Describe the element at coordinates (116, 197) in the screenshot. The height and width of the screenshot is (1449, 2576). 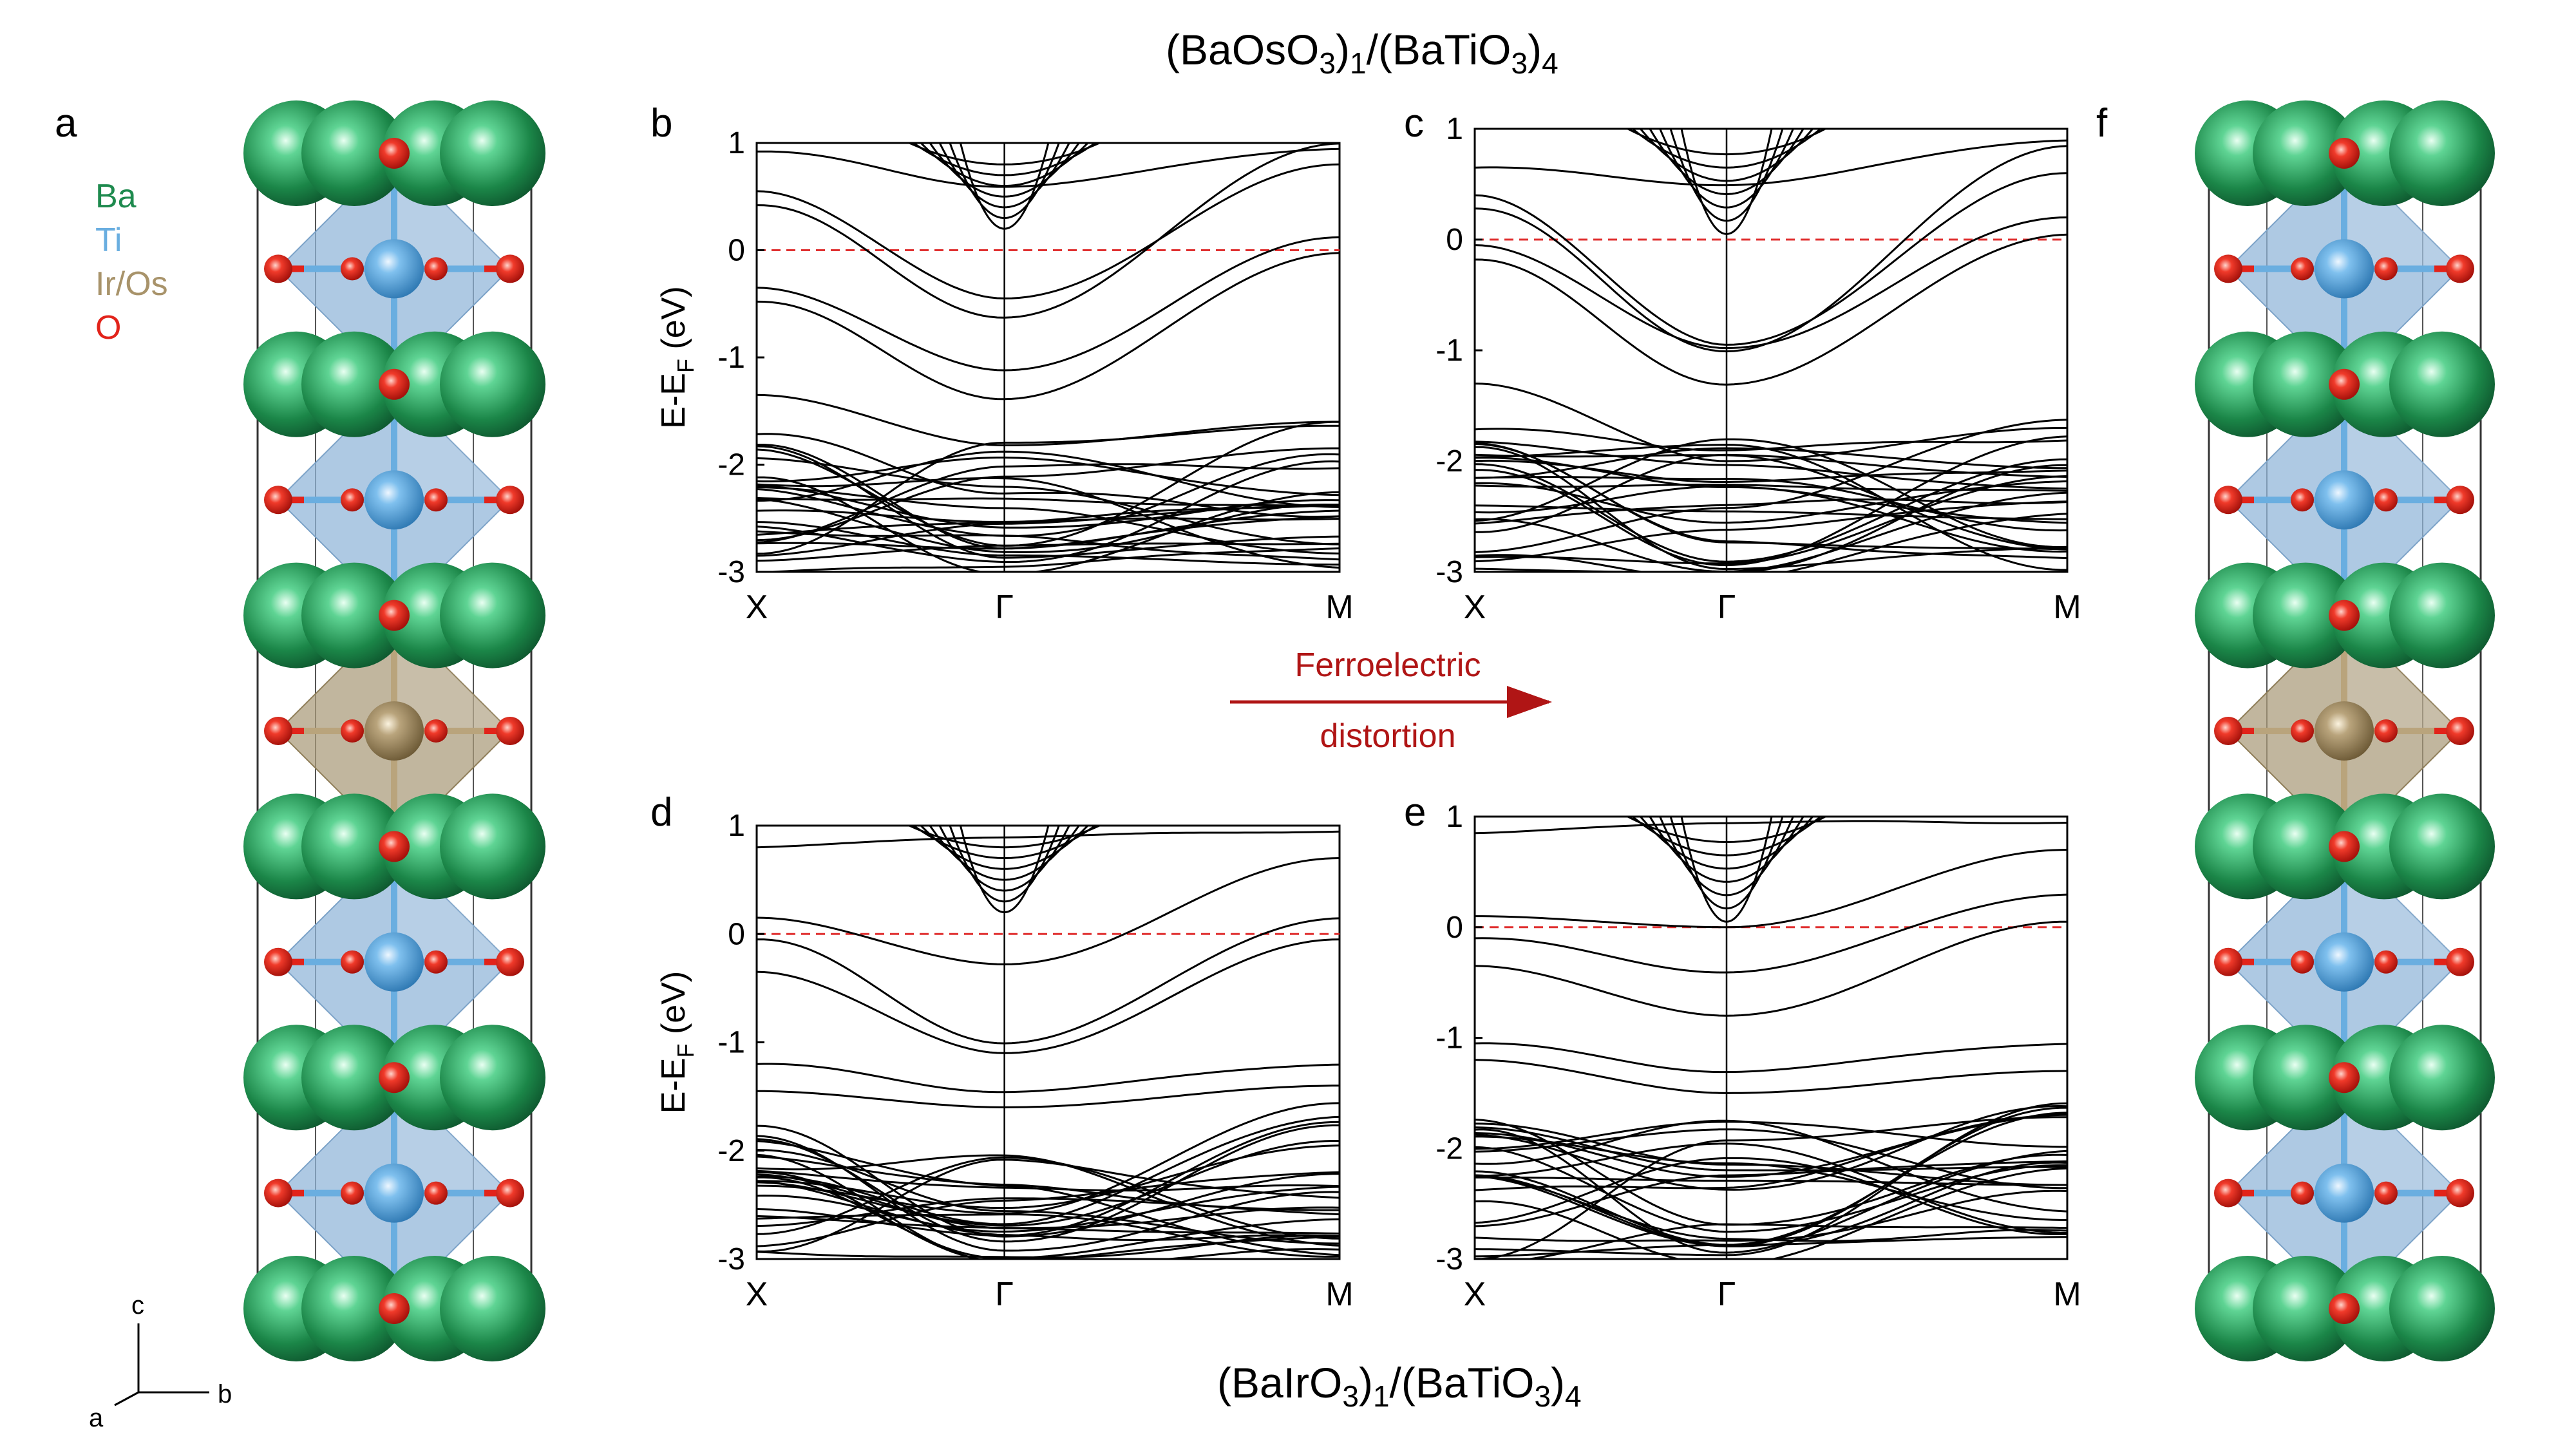
I see `legend-ba: Ba` at that location.